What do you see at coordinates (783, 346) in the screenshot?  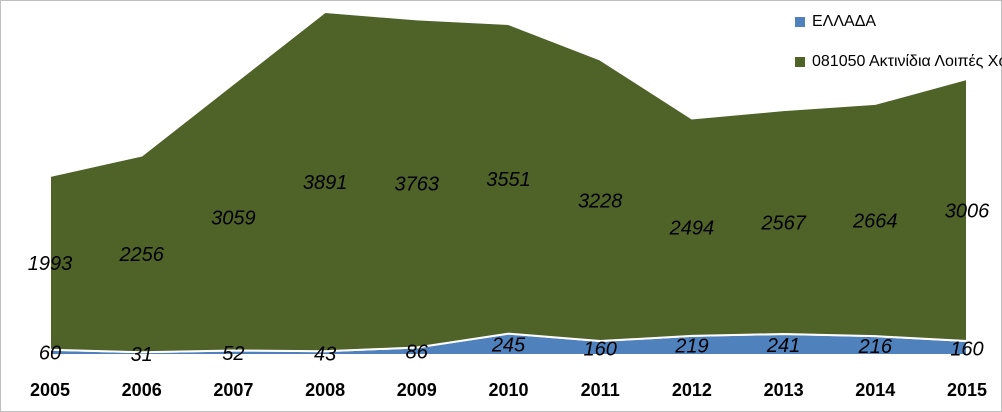 I see `data-label: 241` at bounding box center [783, 346].